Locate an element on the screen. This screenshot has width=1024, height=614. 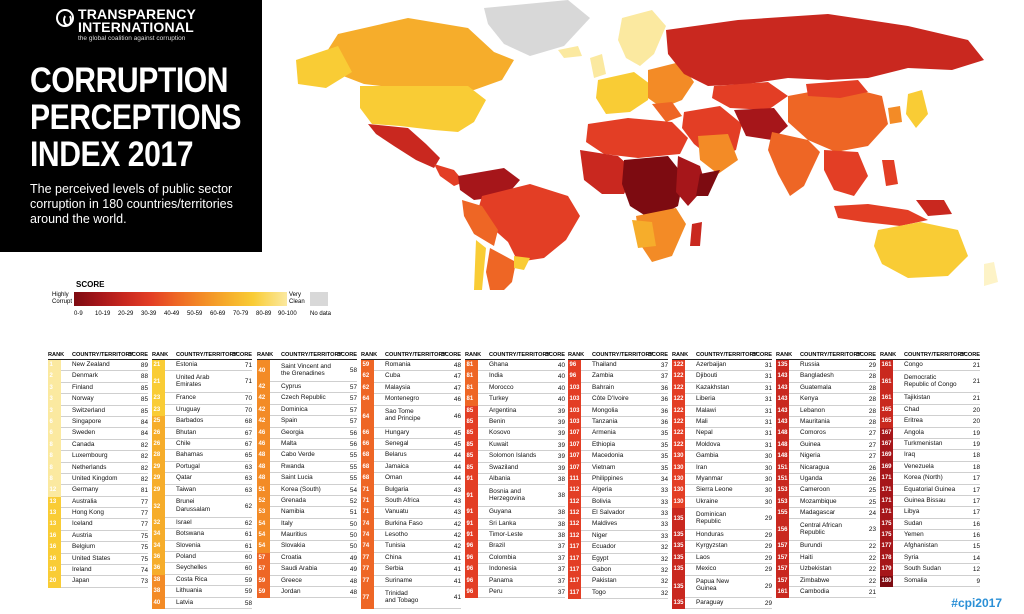
score-cell: 56 is located at coordinates (353, 444).